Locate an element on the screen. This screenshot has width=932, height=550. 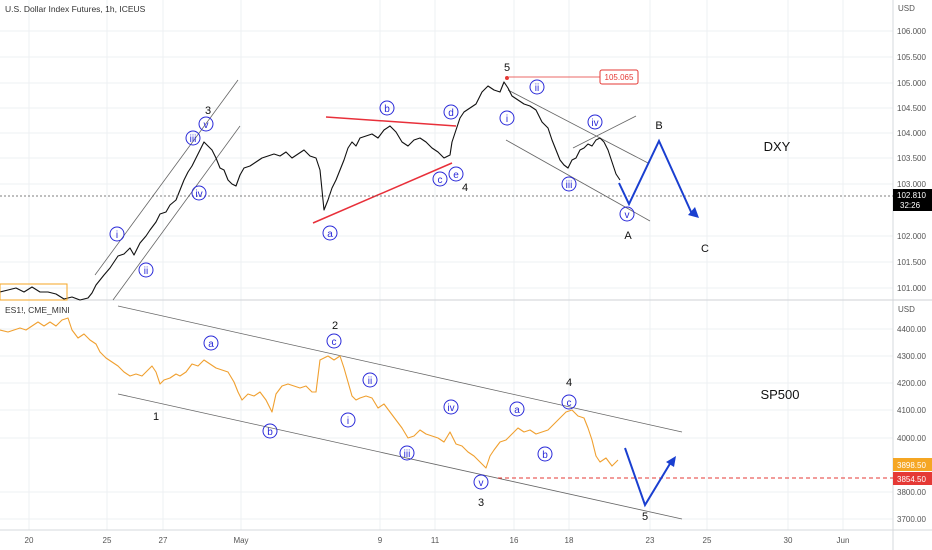
dxy-high-marker is located at coordinates (507, 78).